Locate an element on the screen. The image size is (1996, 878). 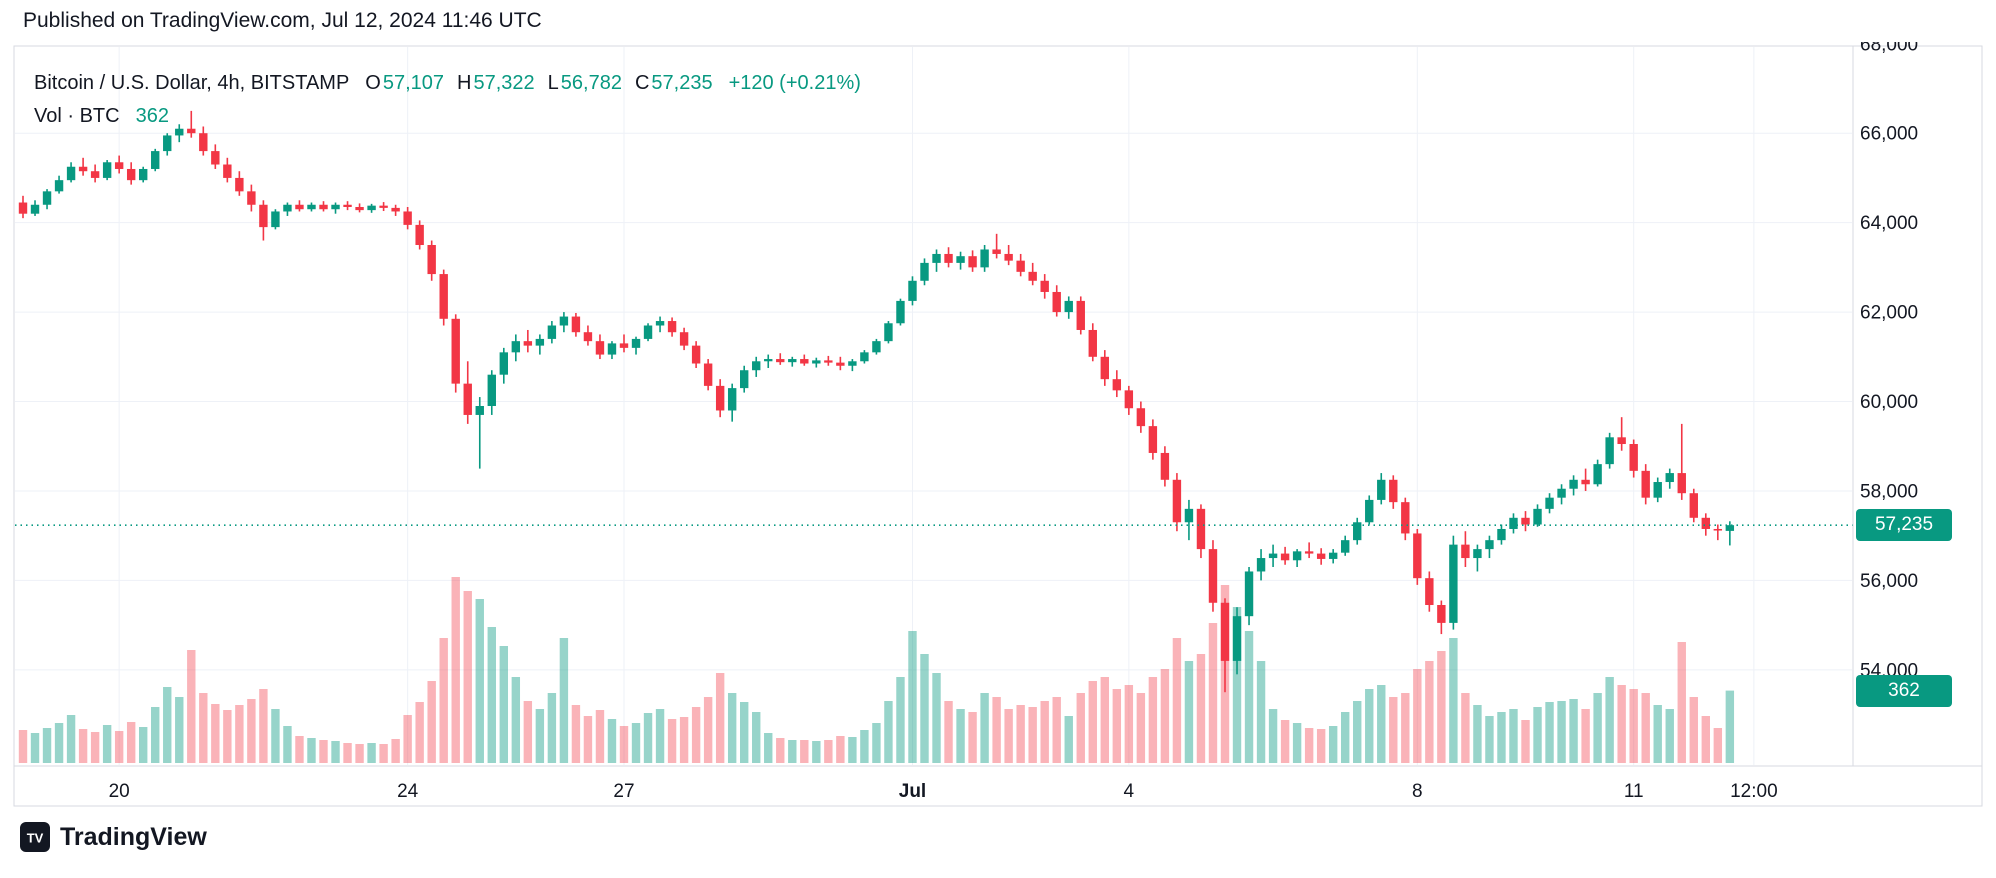
y-axis-label: 66,000 is located at coordinates (1889, 134).